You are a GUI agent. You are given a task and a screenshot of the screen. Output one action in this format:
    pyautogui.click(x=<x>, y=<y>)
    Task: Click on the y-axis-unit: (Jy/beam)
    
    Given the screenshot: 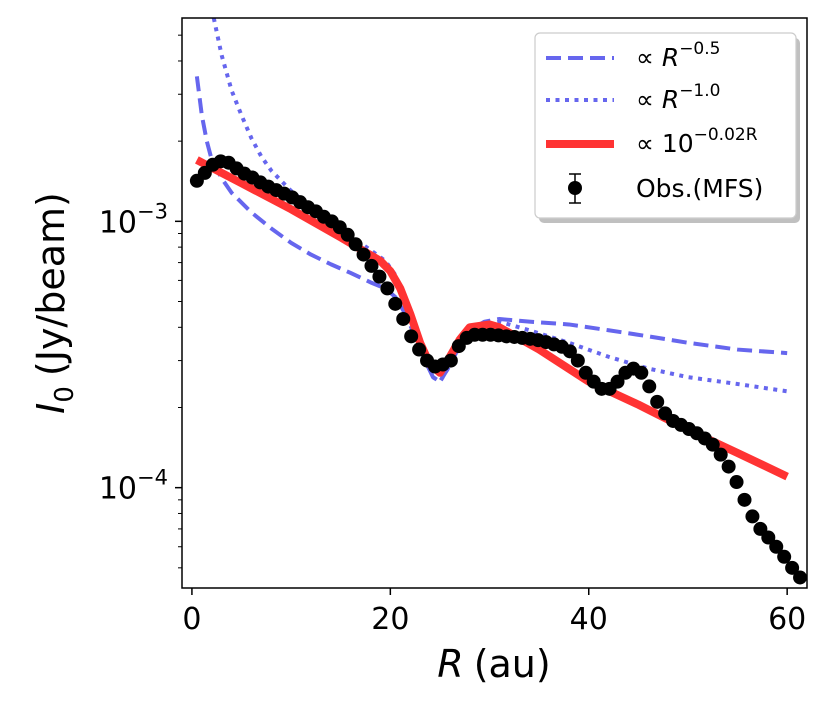 What is the action you would take?
    pyautogui.click(x=51, y=284)
    